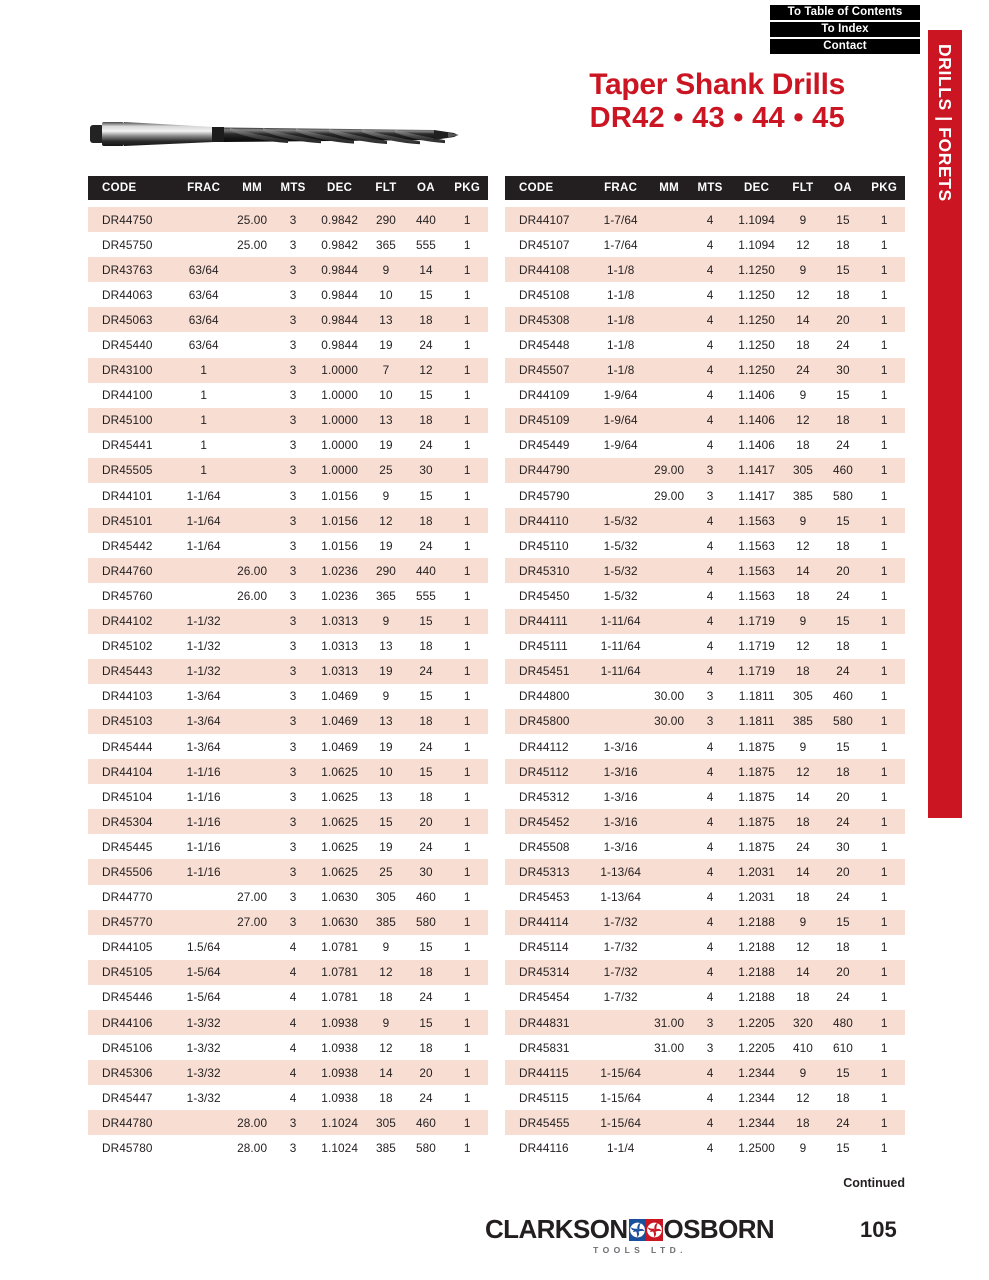 The image size is (989, 1280). Describe the element at coordinates (127, 545) in the screenshot. I see `cell-code: DR45442` at that location.